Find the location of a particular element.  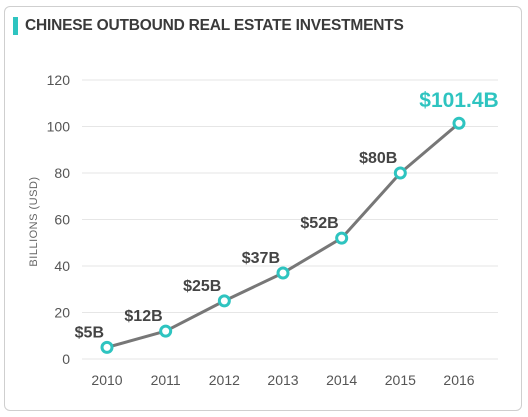

x-tick-label-2014: 2014 is located at coordinates (341, 380).